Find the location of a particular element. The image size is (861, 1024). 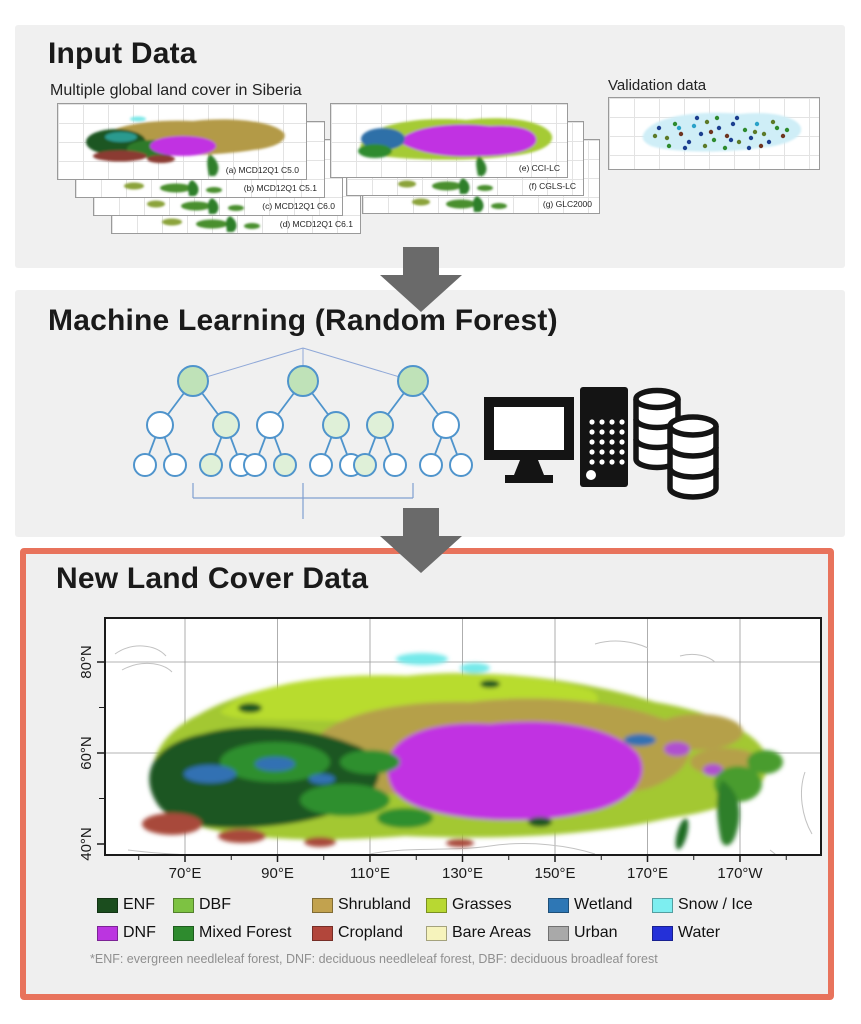

x-tick-label: 150°E is located at coordinates (554, 873).